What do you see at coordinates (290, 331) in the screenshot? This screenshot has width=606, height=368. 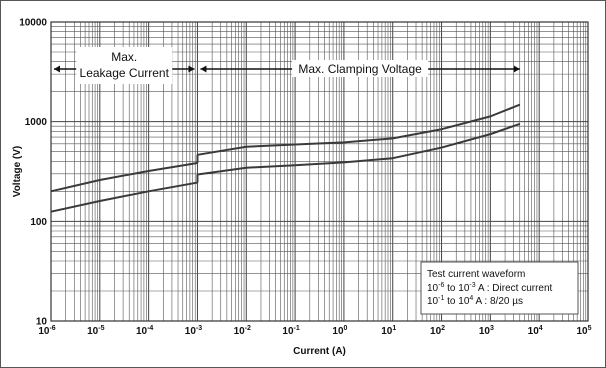 I see `x-tick-label: 10⁻¹` at bounding box center [290, 331].